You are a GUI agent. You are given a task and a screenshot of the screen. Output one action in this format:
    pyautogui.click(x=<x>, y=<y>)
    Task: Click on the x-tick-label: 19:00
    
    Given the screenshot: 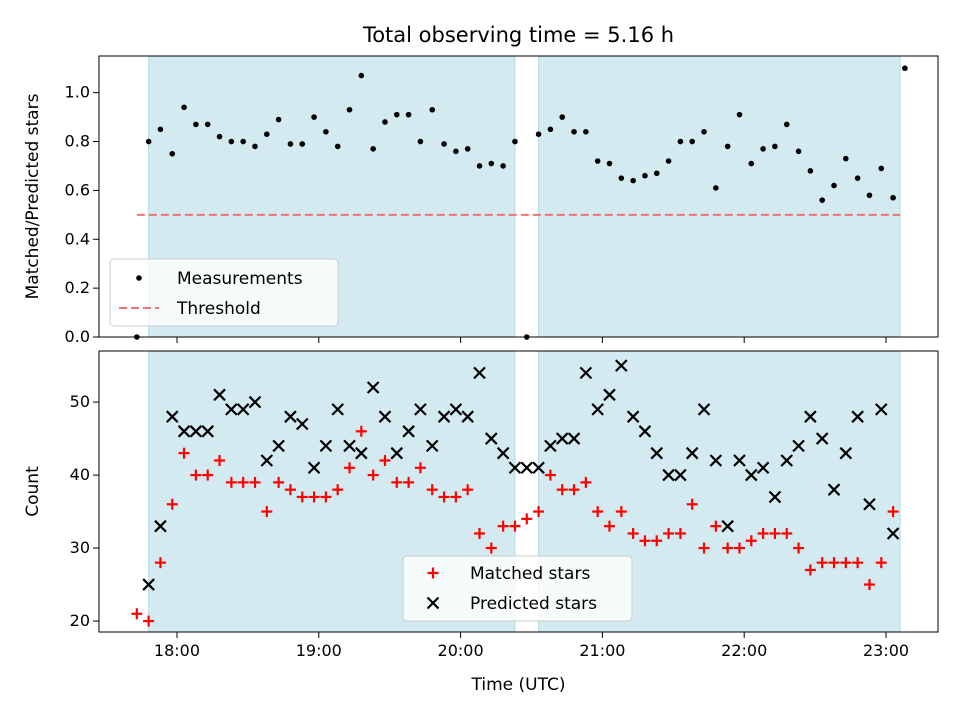 What is the action you would take?
    pyautogui.click(x=319, y=650)
    